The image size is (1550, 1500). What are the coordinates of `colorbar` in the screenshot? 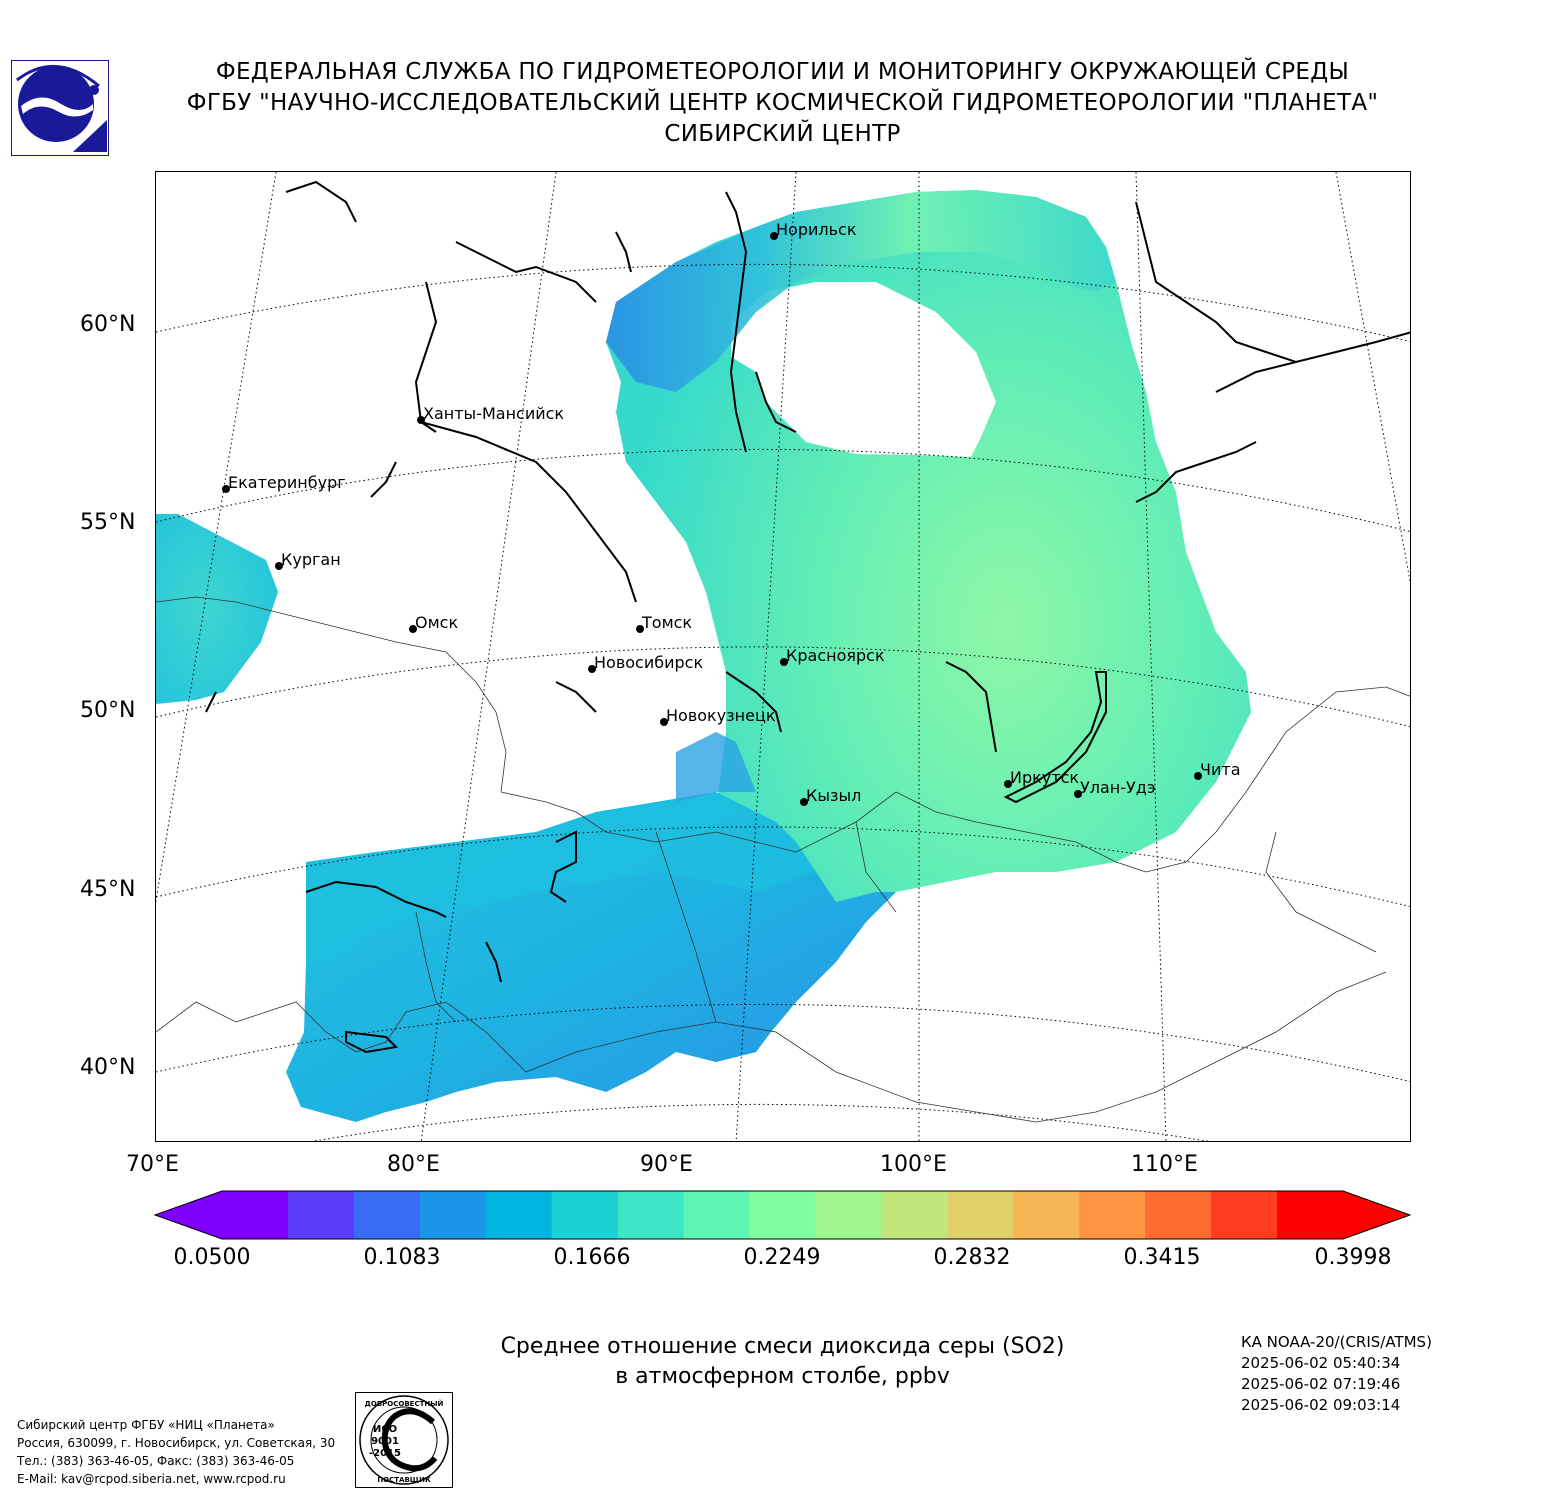 It's located at (782, 1215).